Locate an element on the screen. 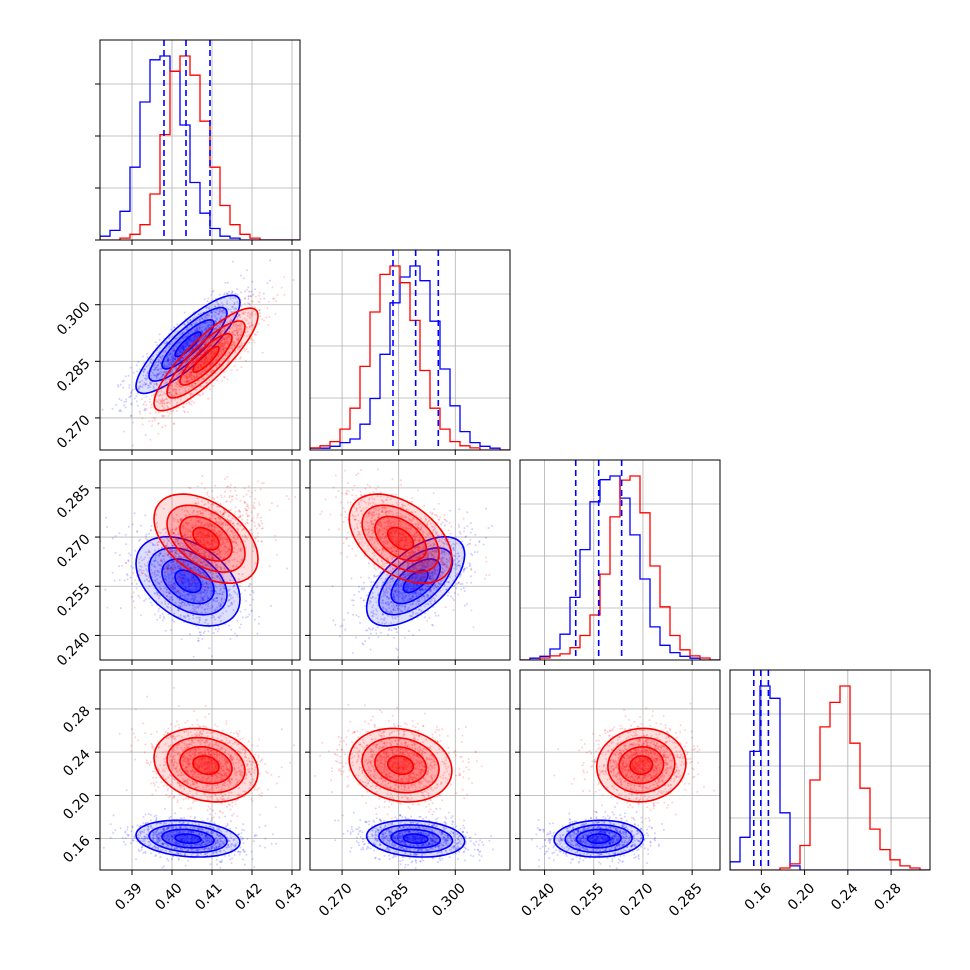 The image size is (970, 970). y-tick-label: 0.270 is located at coordinates (74, 551).